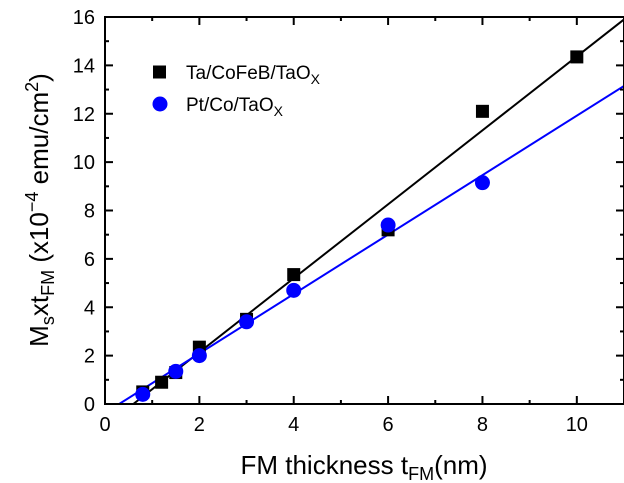 Image resolution: width=624 pixels, height=483 pixels. Describe the element at coordinates (40, 210) in the screenshot. I see `y-axis-title: MsxtFM (x10−4 emu/cm2)` at that location.